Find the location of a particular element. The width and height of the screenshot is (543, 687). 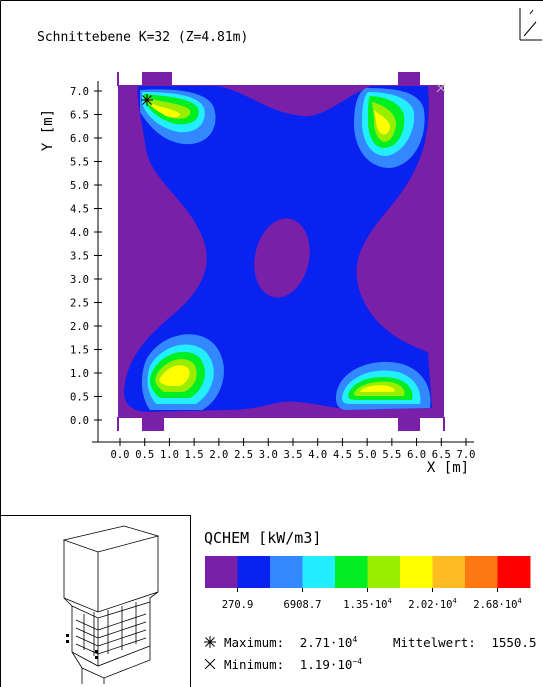

orientation-glyph-icon is located at coordinates (530, 24).